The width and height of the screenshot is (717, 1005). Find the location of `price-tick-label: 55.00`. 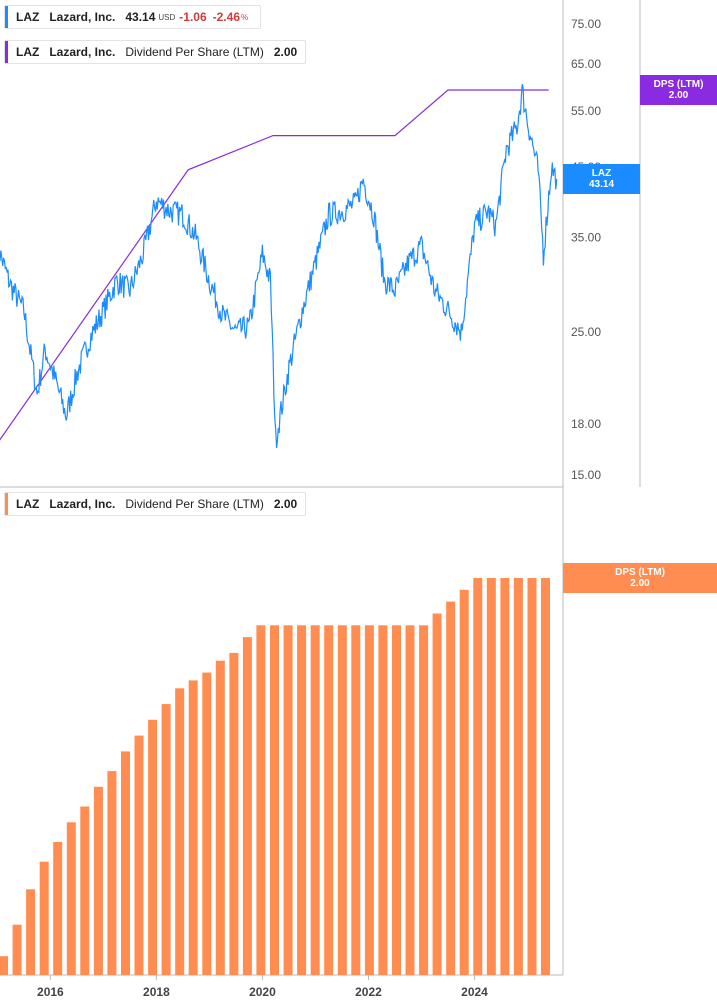

price-tick-label: 55.00 is located at coordinates (586, 111).